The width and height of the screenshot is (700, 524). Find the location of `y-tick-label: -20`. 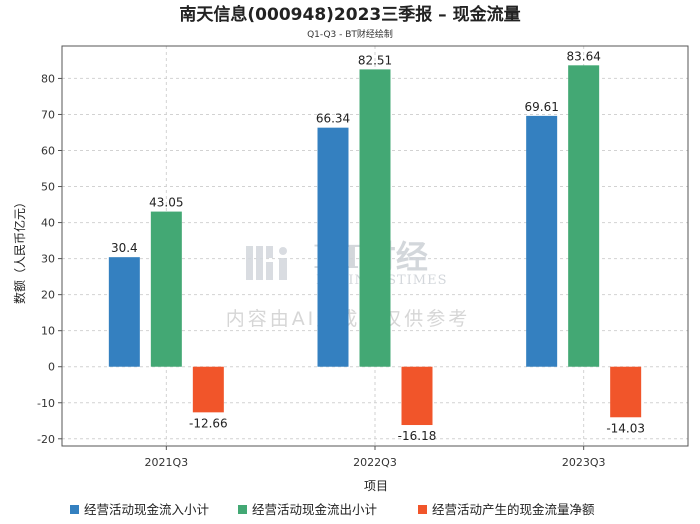

y-tick-label: -20 is located at coordinates (46, 439).